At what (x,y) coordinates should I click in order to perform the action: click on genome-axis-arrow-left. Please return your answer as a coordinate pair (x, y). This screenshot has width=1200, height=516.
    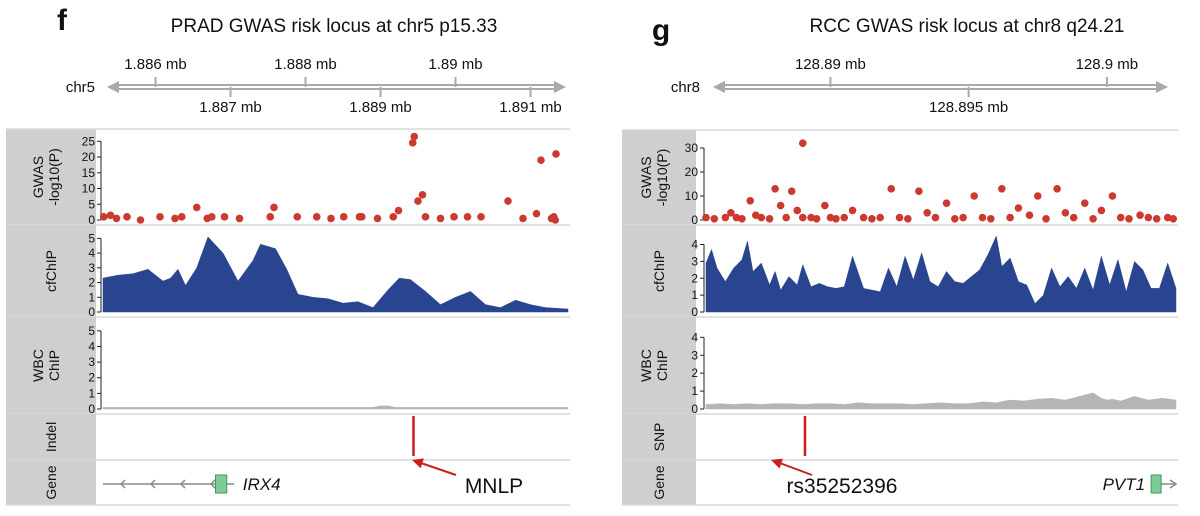
    Looking at the image, I should click on (113, 87).